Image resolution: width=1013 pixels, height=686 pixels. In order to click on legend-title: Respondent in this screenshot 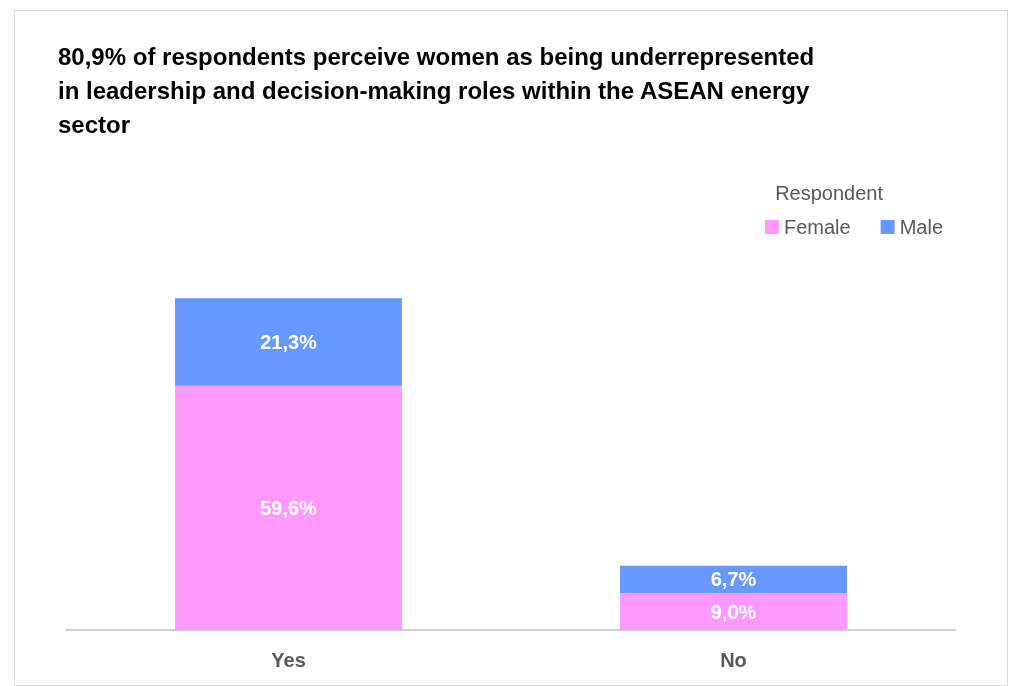, I will do `click(829, 193)`.